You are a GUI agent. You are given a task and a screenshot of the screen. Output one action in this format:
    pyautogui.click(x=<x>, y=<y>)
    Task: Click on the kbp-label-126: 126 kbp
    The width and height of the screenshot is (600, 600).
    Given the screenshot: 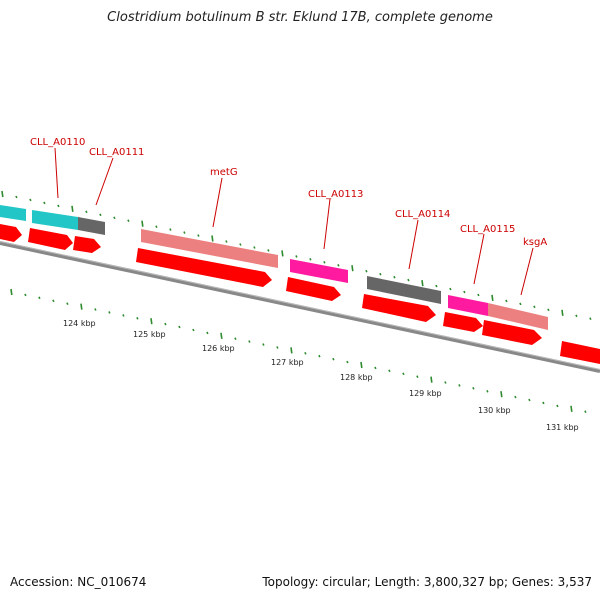 What is the action you would take?
    pyautogui.click(x=218, y=348)
    